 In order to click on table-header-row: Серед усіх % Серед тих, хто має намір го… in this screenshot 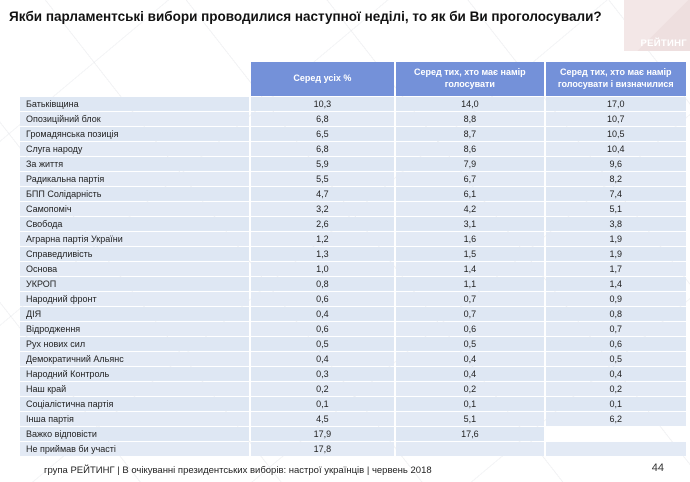, I will do `click(353, 79)`.